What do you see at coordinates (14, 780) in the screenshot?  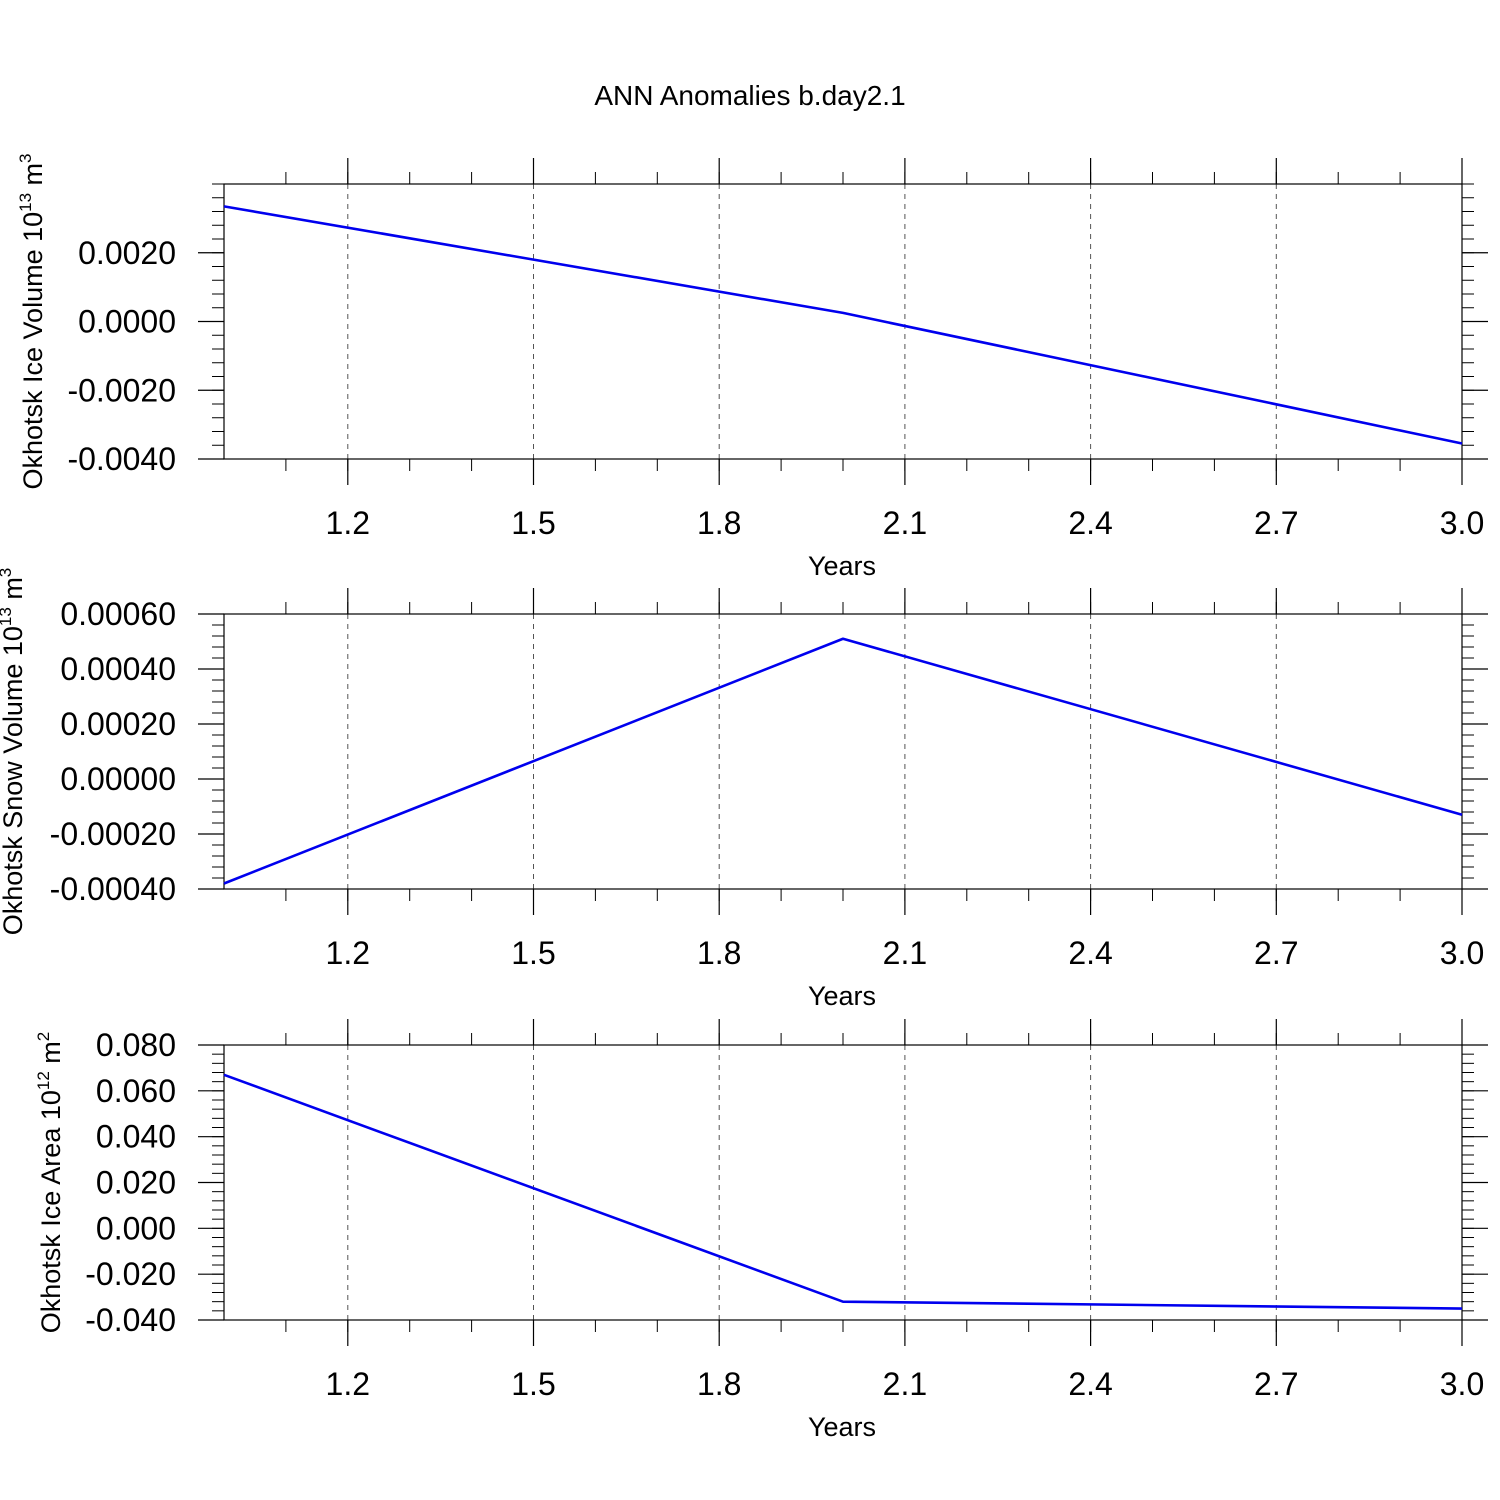 I see `y-axis-title-part: Okhotsk Snow Volume 10` at bounding box center [14, 780].